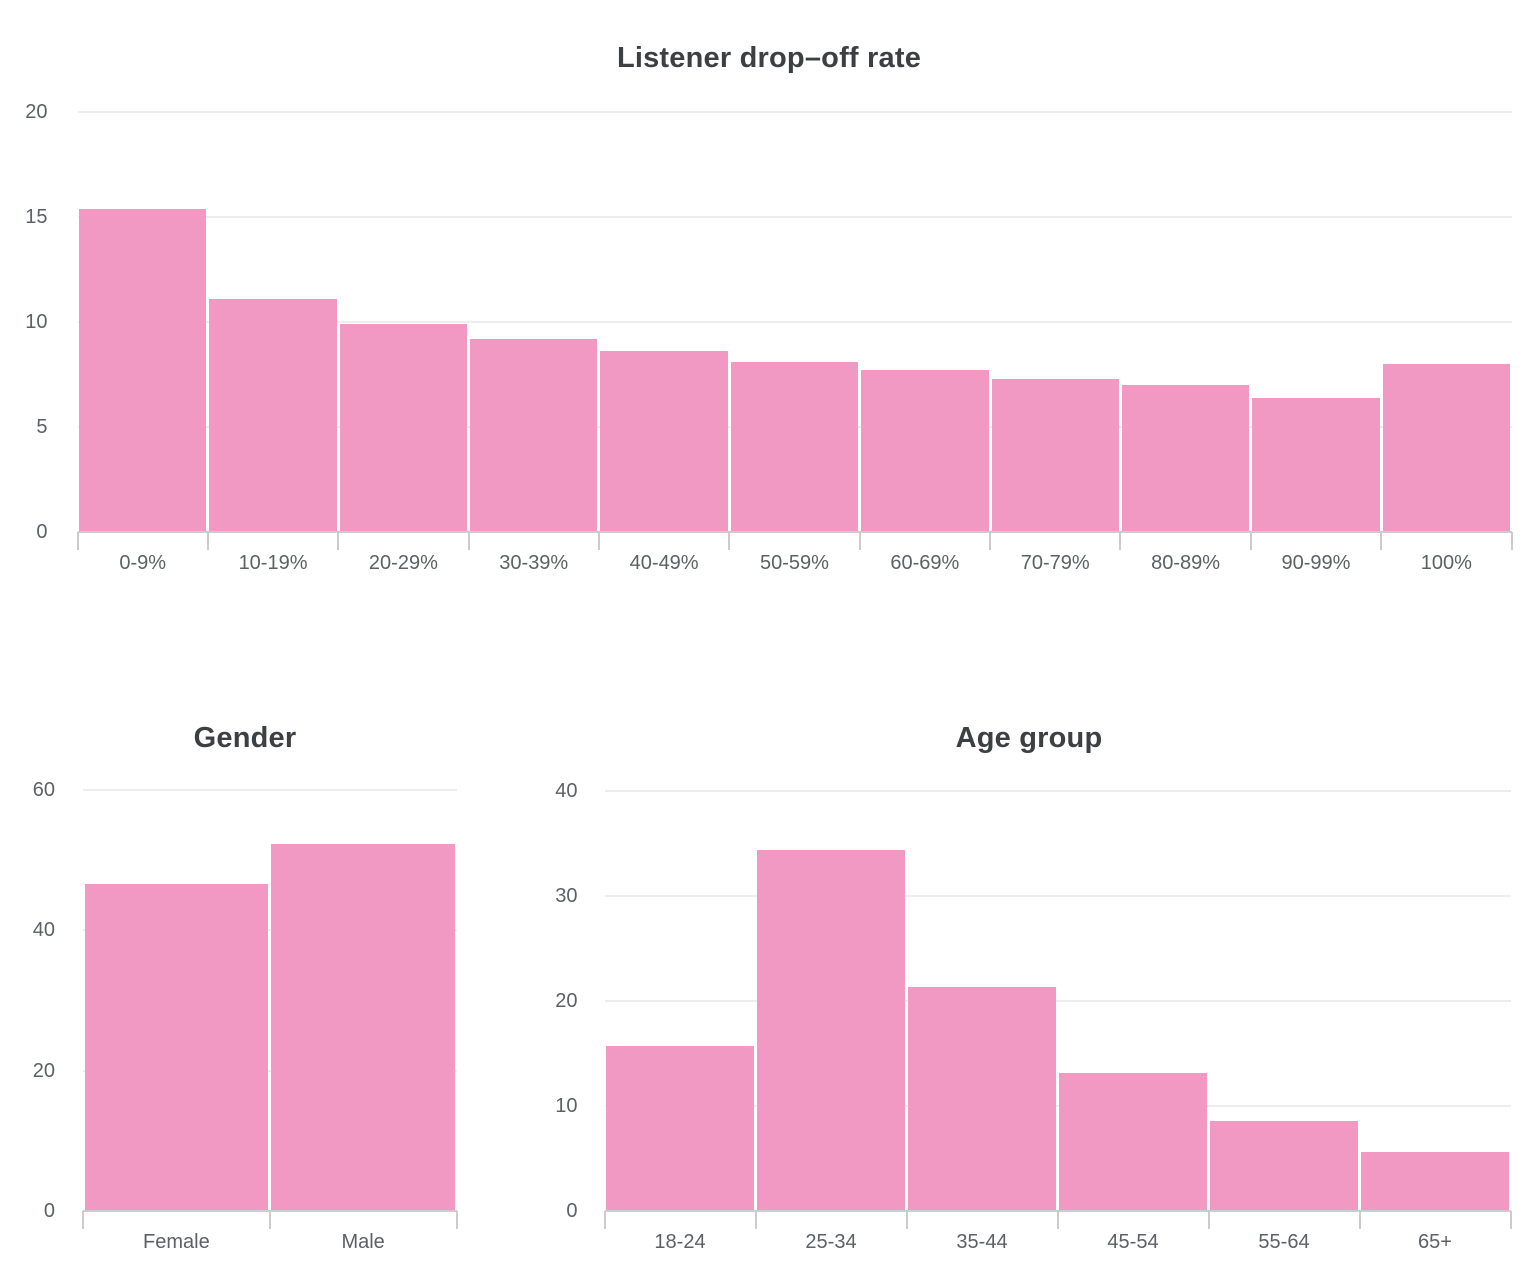  What do you see at coordinates (176, 1047) in the screenshot?
I see `bar-Female` at bounding box center [176, 1047].